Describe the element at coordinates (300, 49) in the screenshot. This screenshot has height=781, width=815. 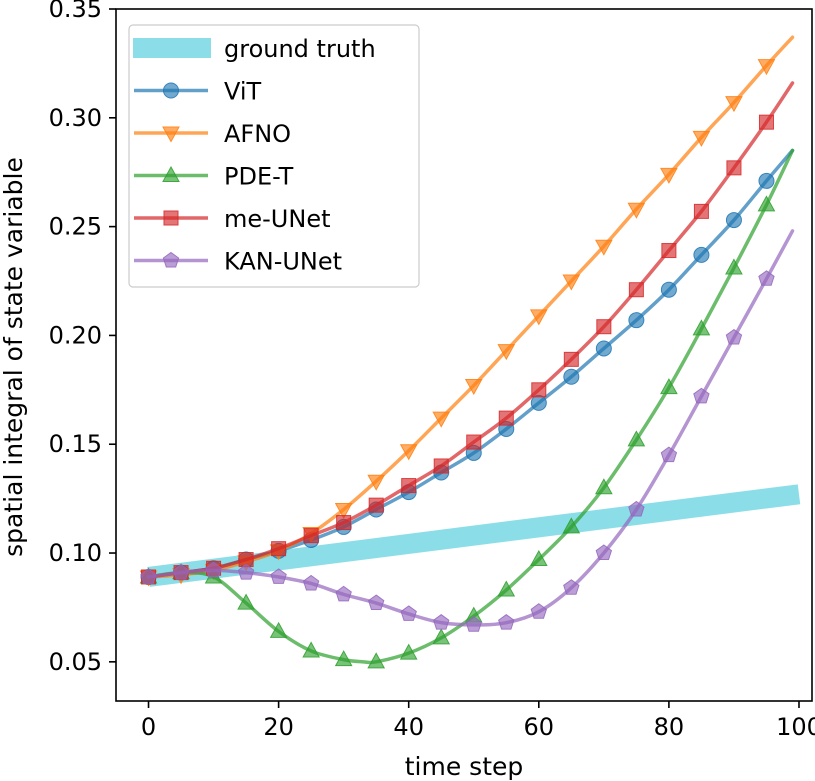
I see `legend-label: ground truth` at that location.